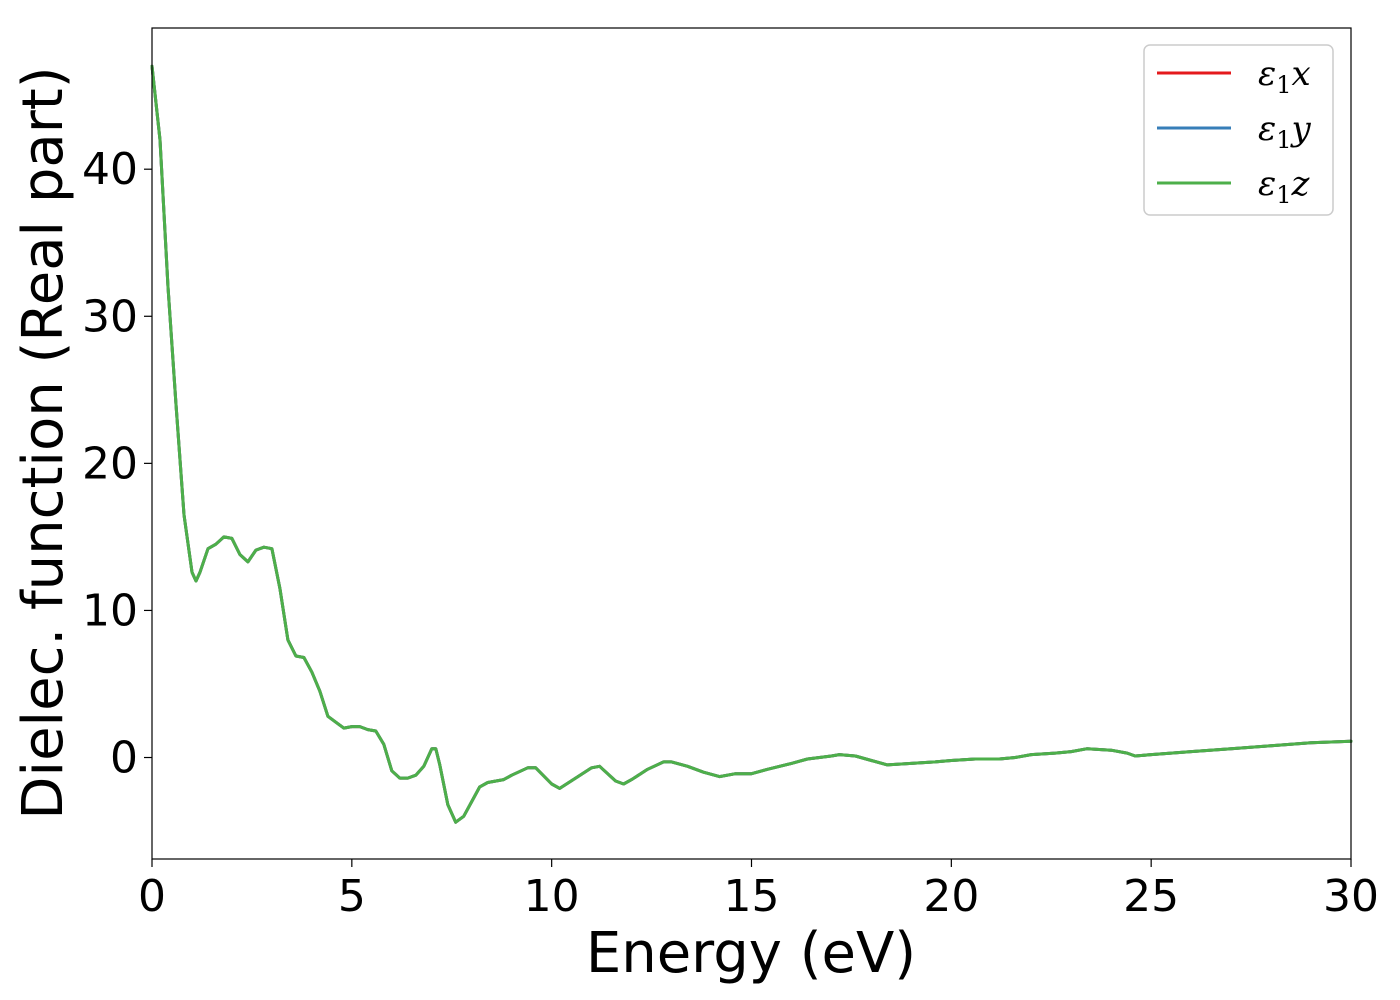  Describe the element at coordinates (110, 610) in the screenshot. I see `y-tick-label-1: 10` at that location.